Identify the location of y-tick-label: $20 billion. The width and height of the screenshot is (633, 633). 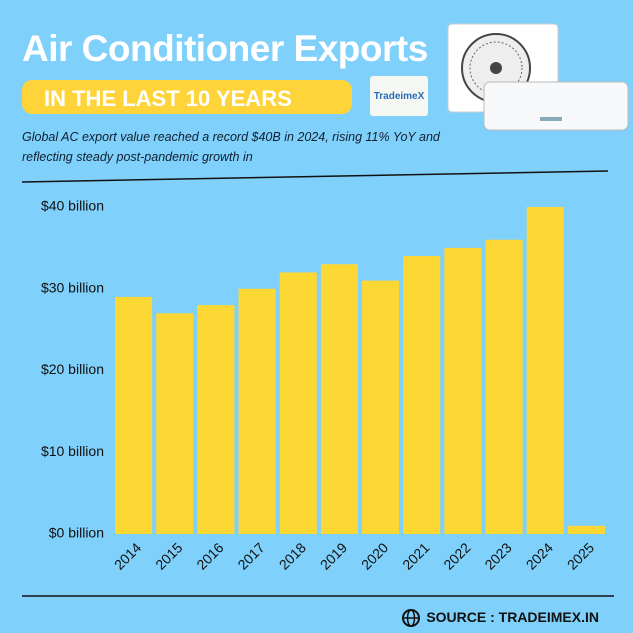
(72, 369).